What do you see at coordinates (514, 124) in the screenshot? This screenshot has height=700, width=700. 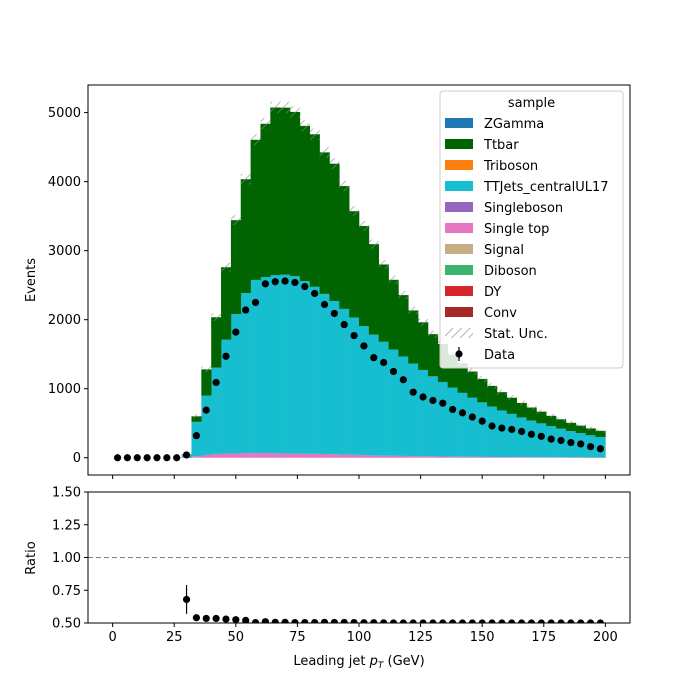 I see `legend-label: ZGamma` at bounding box center [514, 124].